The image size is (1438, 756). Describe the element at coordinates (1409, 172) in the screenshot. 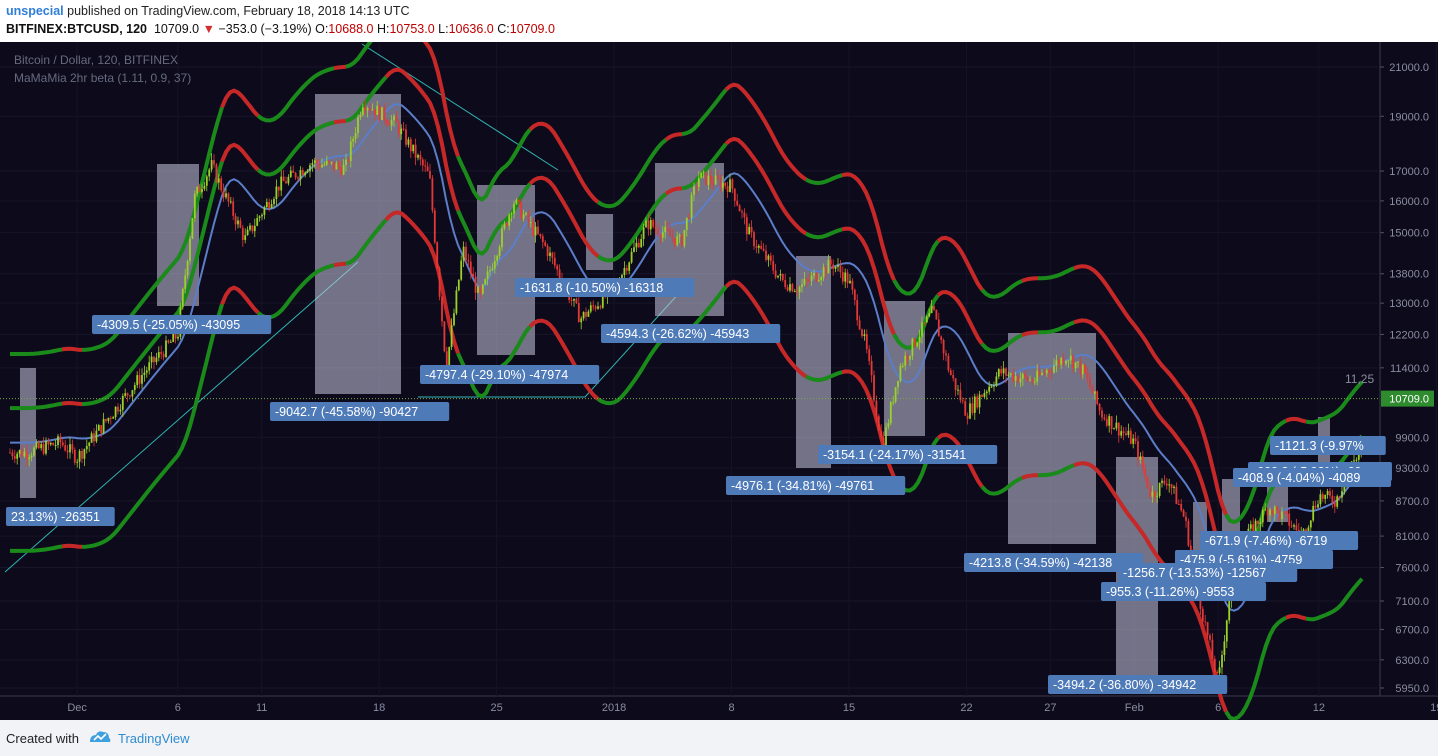

I see `price-tick-label: 17000.0` at that location.